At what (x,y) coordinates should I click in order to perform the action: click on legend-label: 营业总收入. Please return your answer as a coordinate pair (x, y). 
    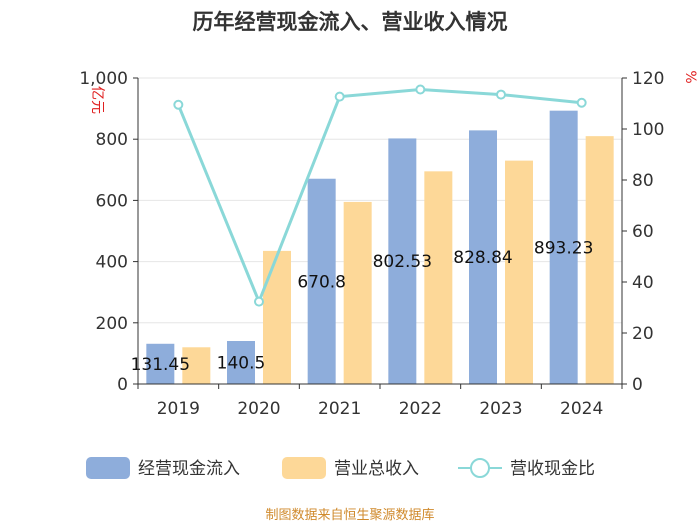
    Looking at the image, I should click on (376, 469).